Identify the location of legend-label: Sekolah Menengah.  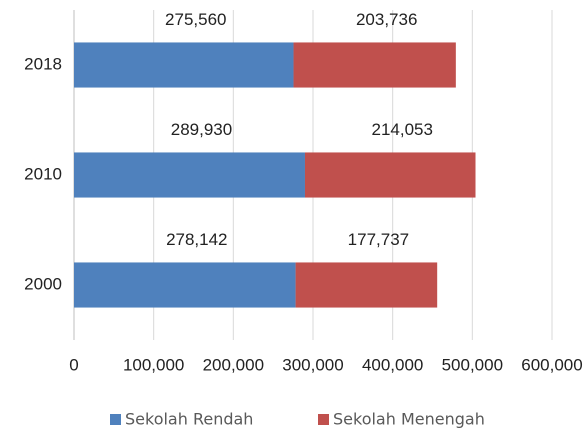
(409, 419).